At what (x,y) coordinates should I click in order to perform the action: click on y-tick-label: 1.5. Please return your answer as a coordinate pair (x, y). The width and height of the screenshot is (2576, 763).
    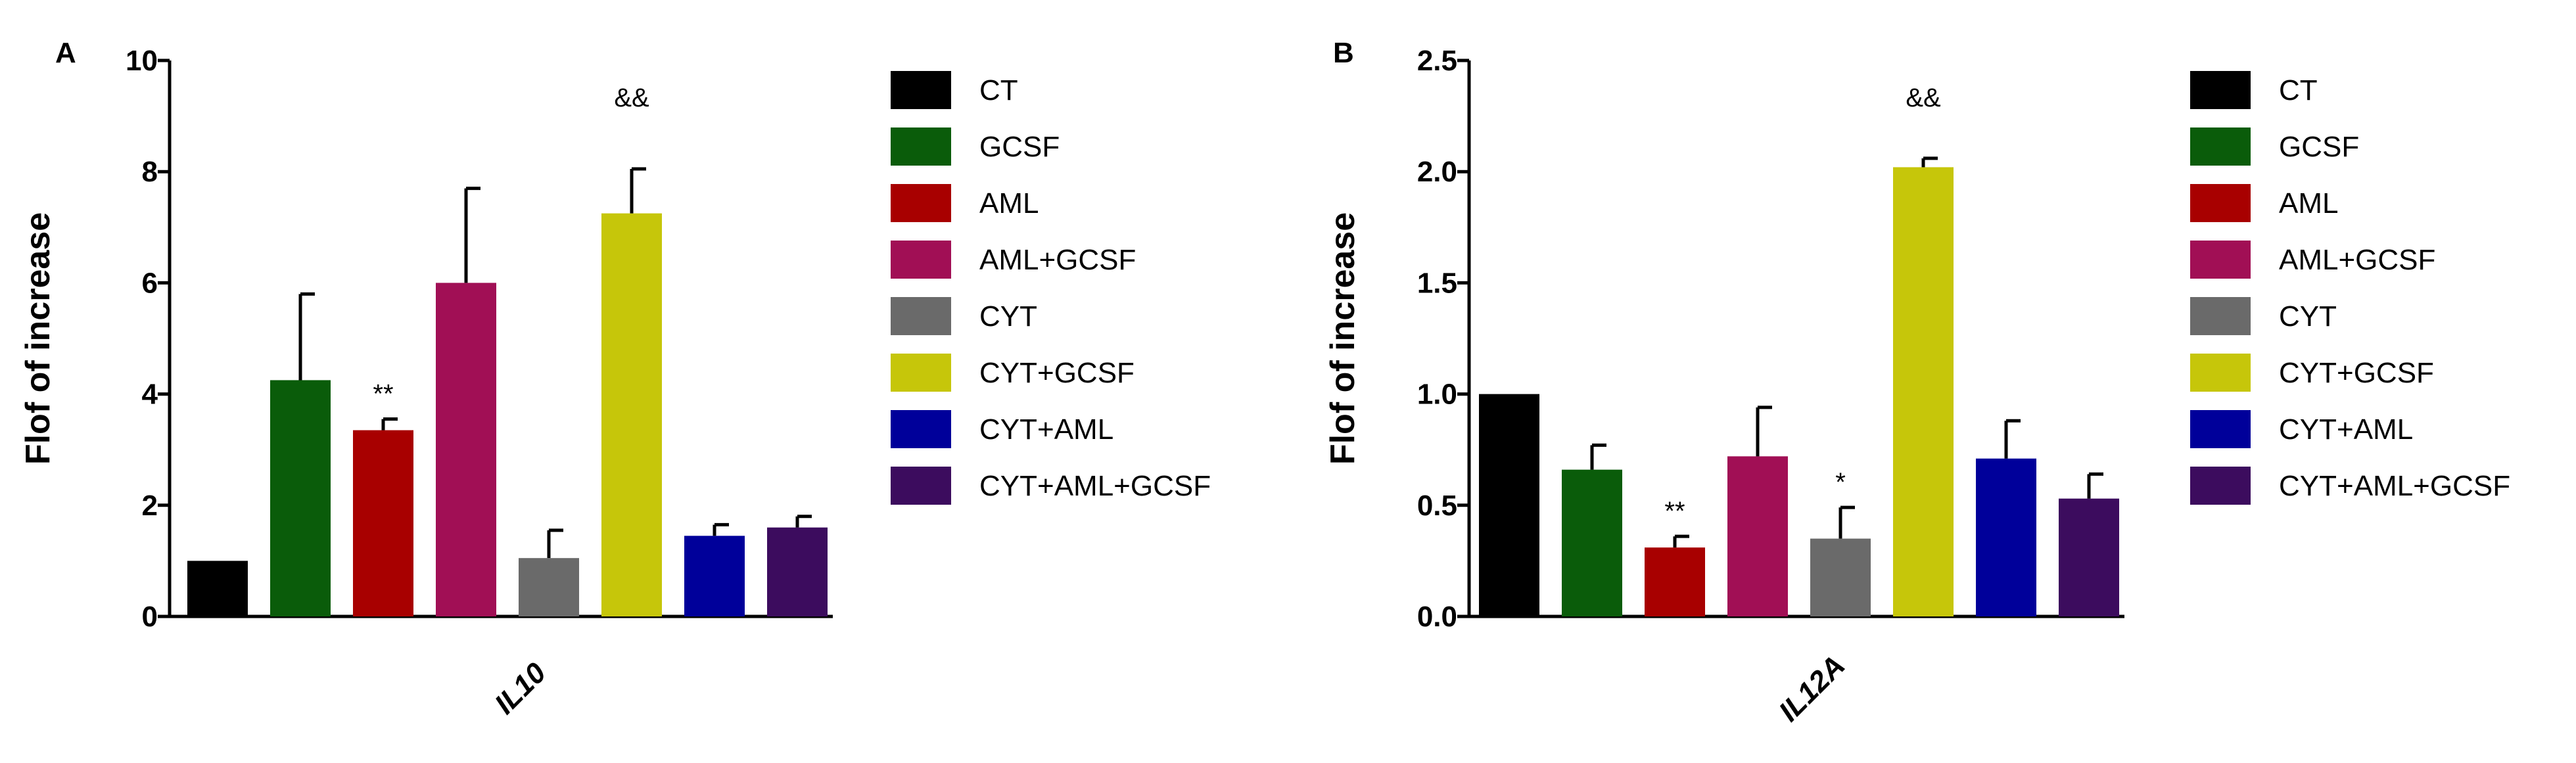
    Looking at the image, I should click on (1437, 283).